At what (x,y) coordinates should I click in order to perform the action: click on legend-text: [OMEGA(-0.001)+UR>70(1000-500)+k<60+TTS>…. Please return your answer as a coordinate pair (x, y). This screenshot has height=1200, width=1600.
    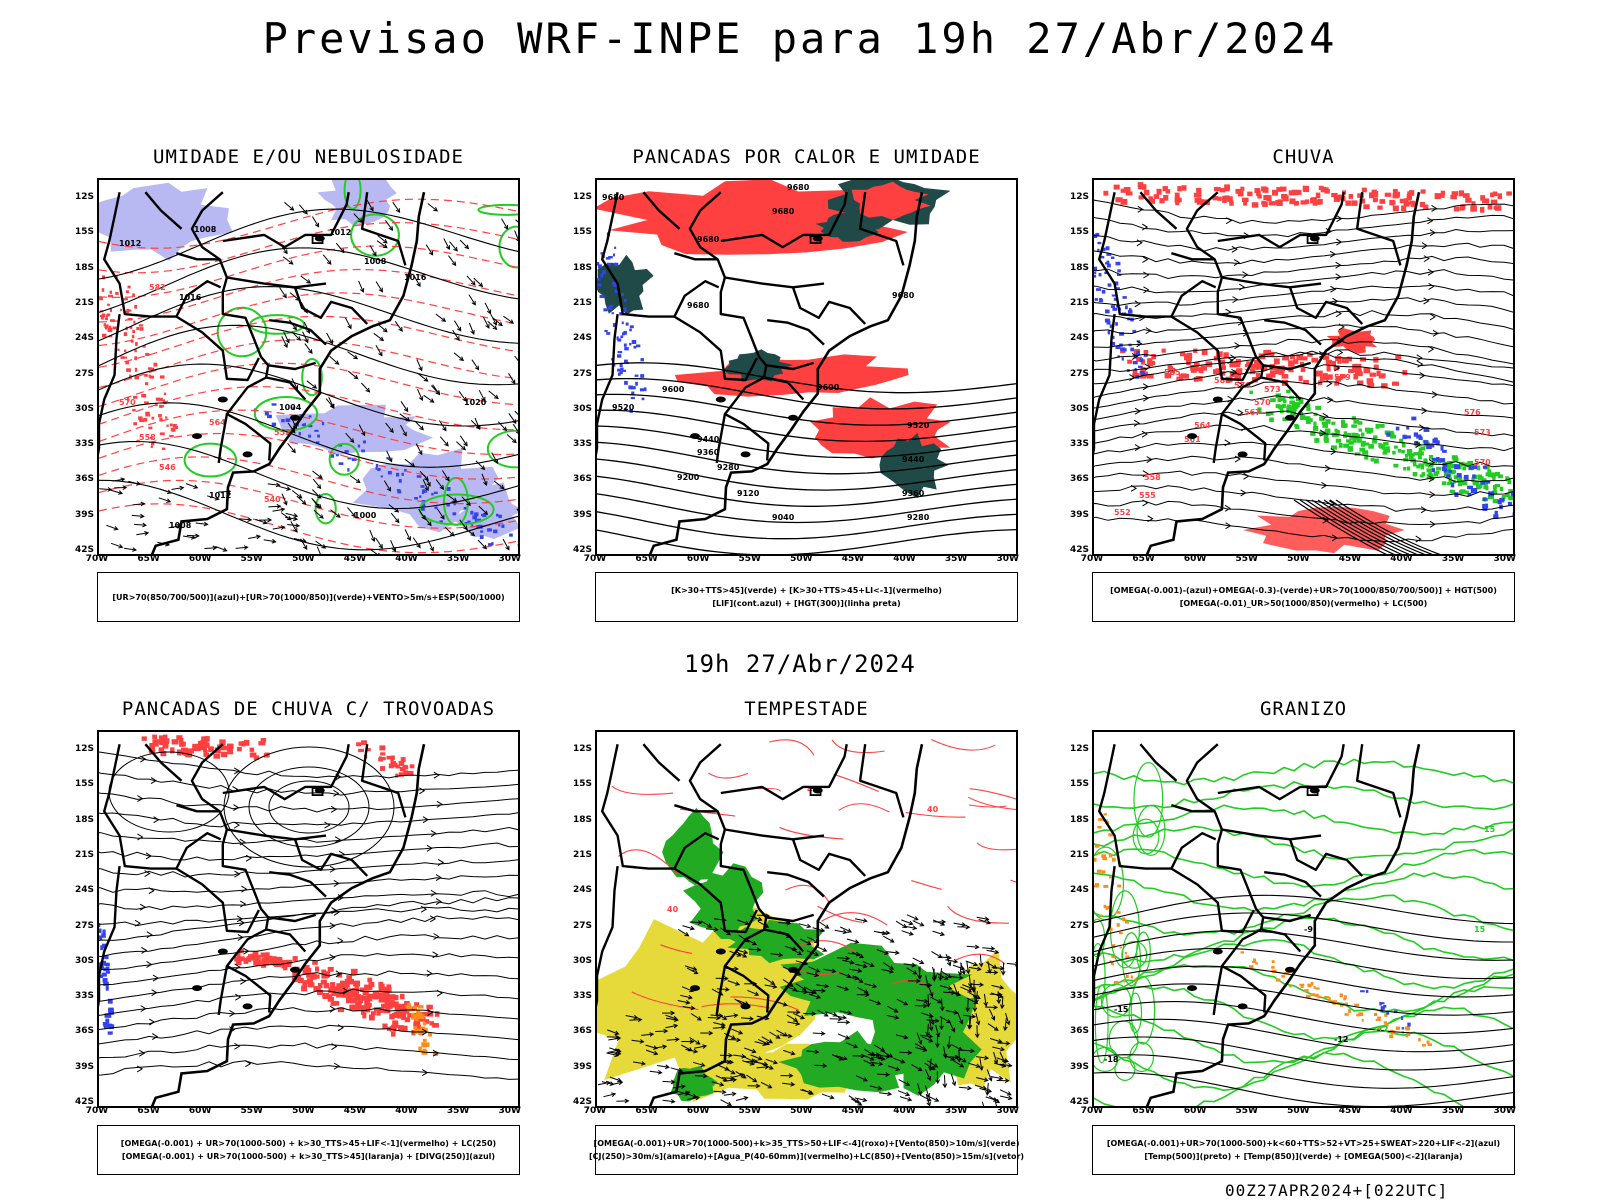
    Looking at the image, I should click on (1303, 1143).